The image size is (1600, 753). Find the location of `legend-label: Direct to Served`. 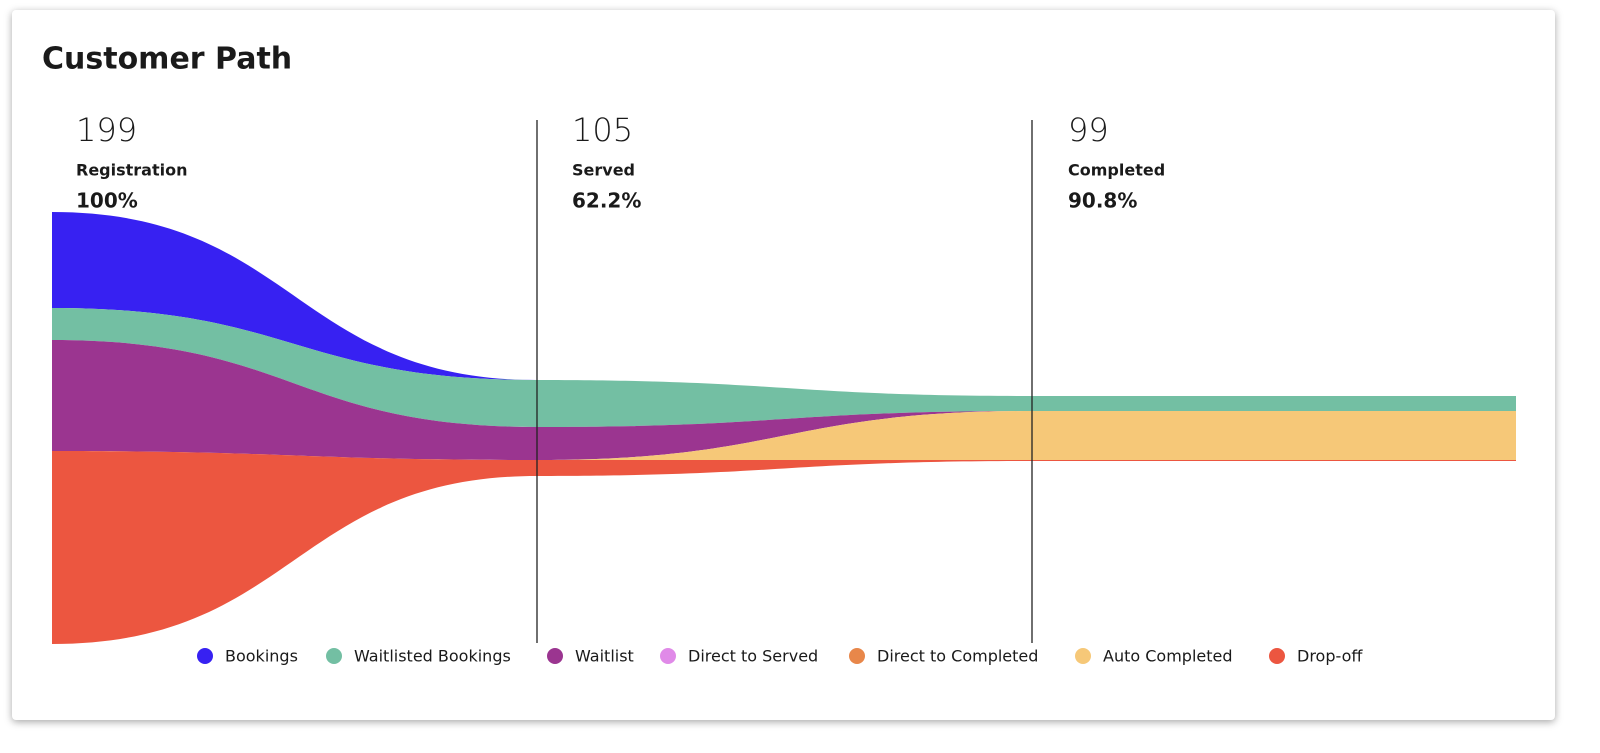

legend-label: Direct to Served is located at coordinates (753, 656).